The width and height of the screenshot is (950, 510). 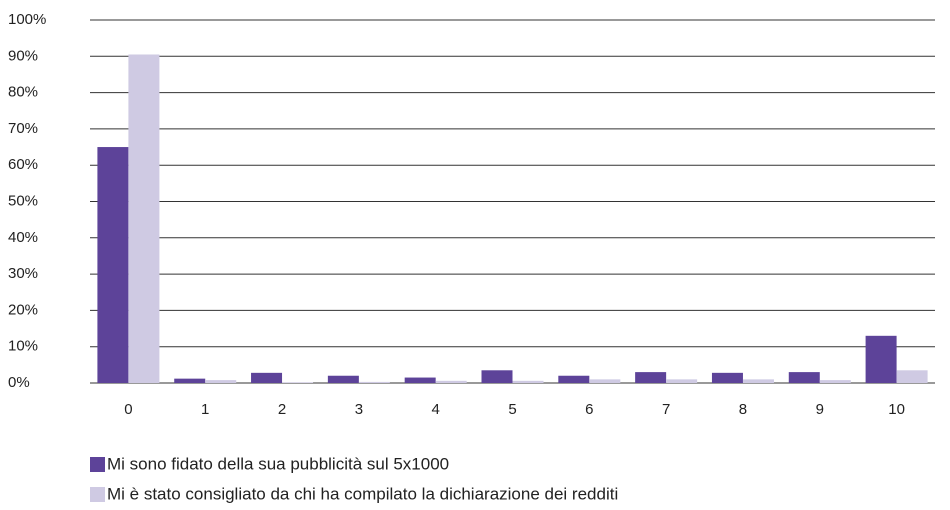 I want to click on x-tick-label: 10, so click(x=896, y=409).